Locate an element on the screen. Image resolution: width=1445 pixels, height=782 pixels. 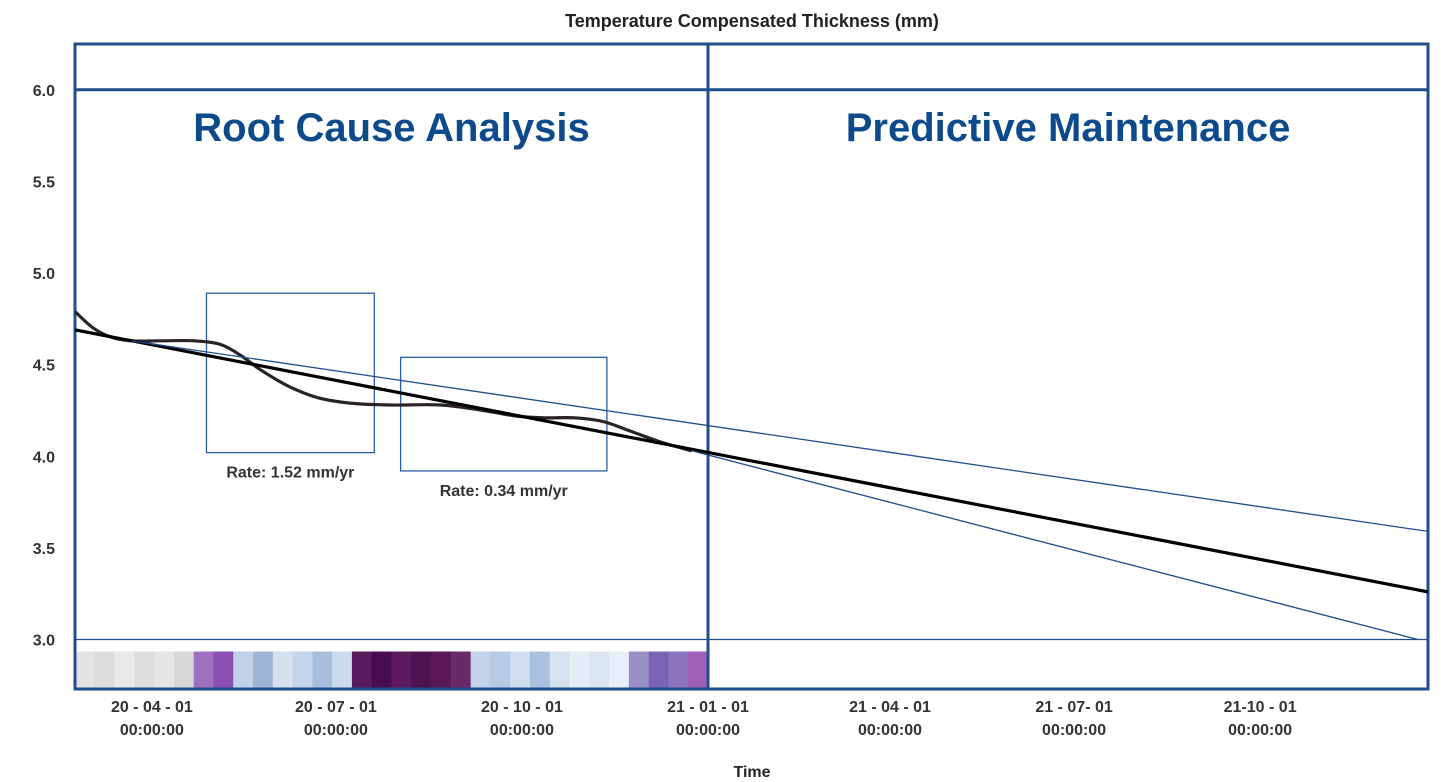
rate-annotations: Rate: 1.52 mm/yr Rate: 0.34 mm/yr is located at coordinates (406, 396).